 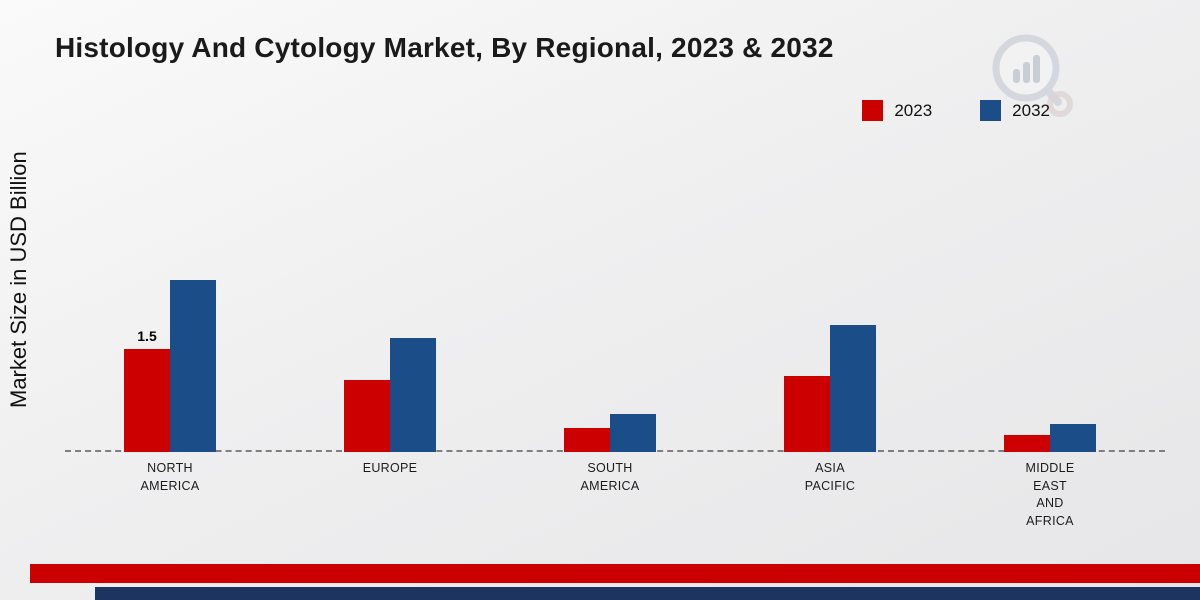 I want to click on category-label-north-america: NORTH AMERICA, so click(x=170, y=477).